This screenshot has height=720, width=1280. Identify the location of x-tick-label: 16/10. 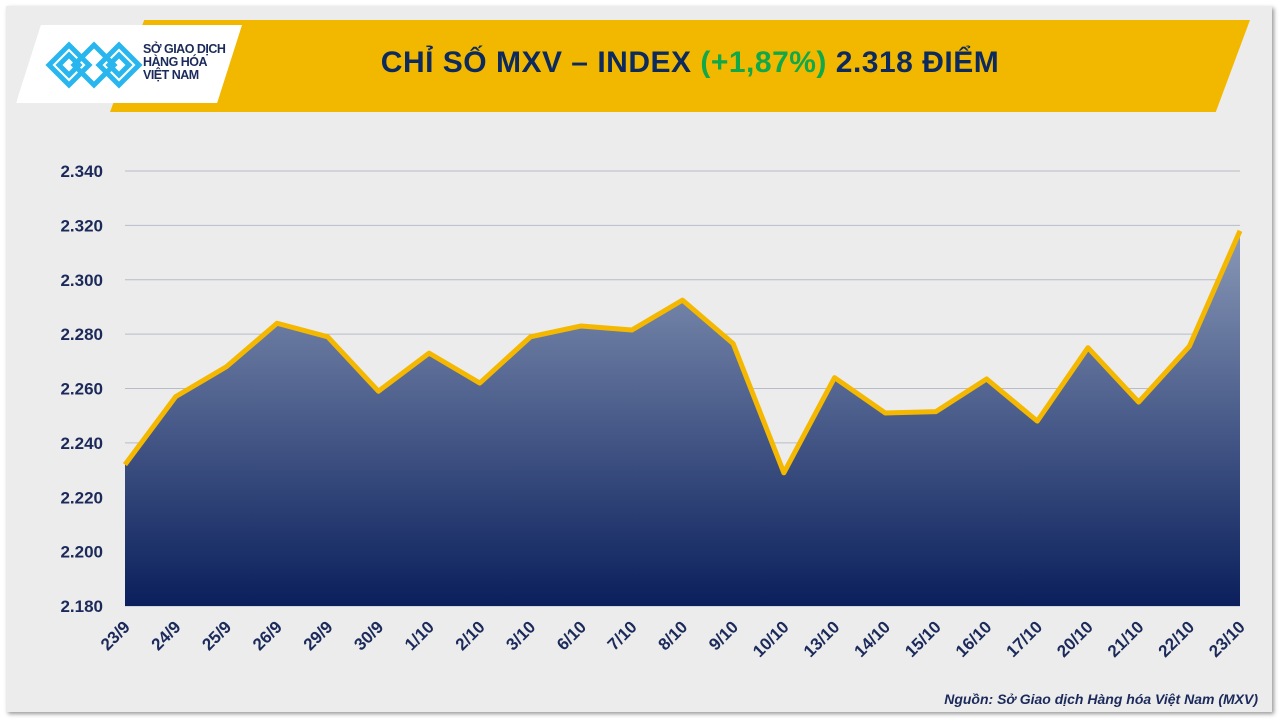
(974, 639).